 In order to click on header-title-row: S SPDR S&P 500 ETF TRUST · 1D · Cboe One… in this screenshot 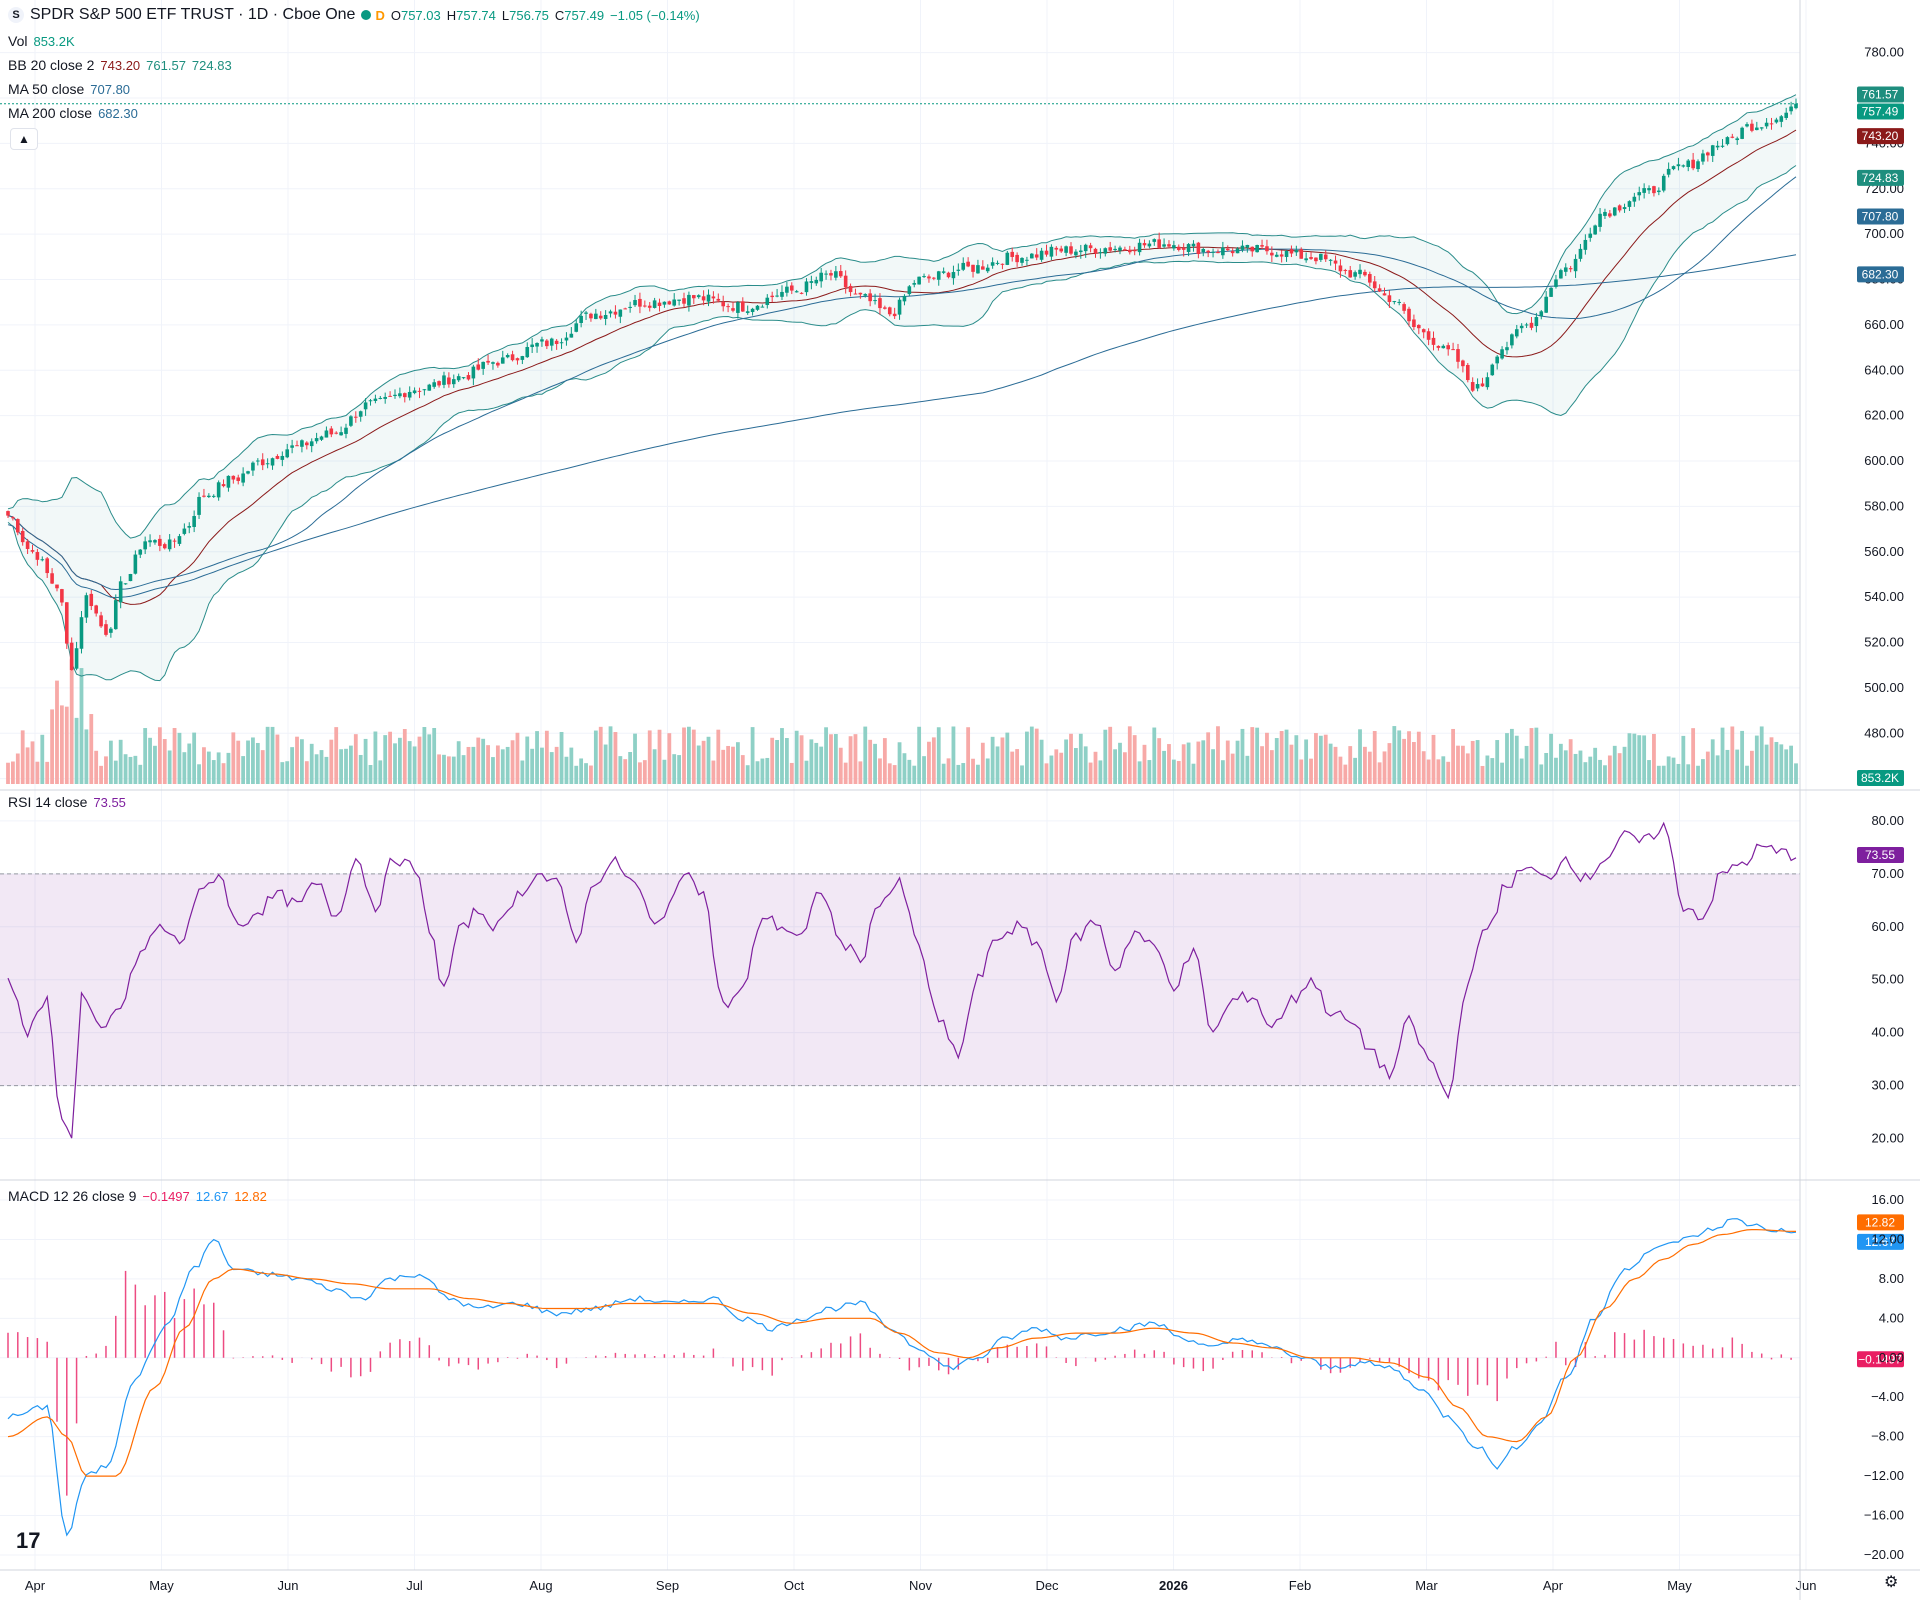, I will do `click(354, 15)`.